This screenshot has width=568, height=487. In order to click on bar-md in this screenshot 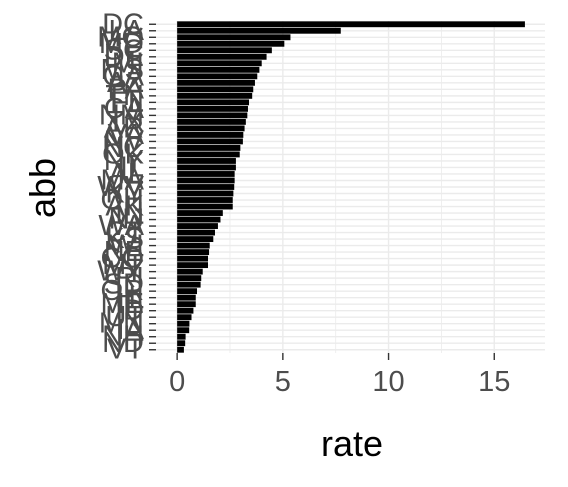, I will do `click(231, 43)`.